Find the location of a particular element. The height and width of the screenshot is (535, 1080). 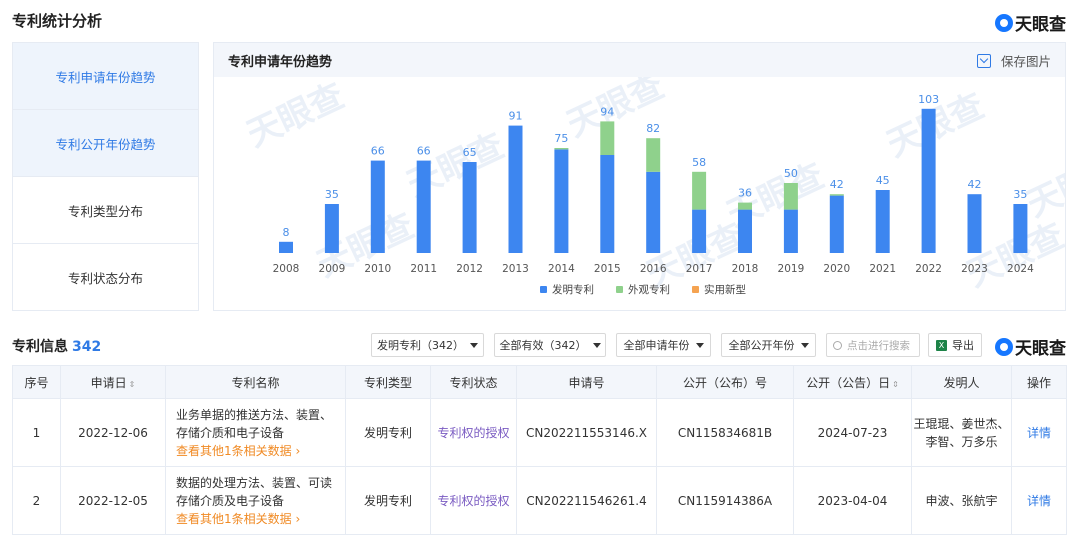

x-tick-2024: 2024 is located at coordinates (1020, 269).